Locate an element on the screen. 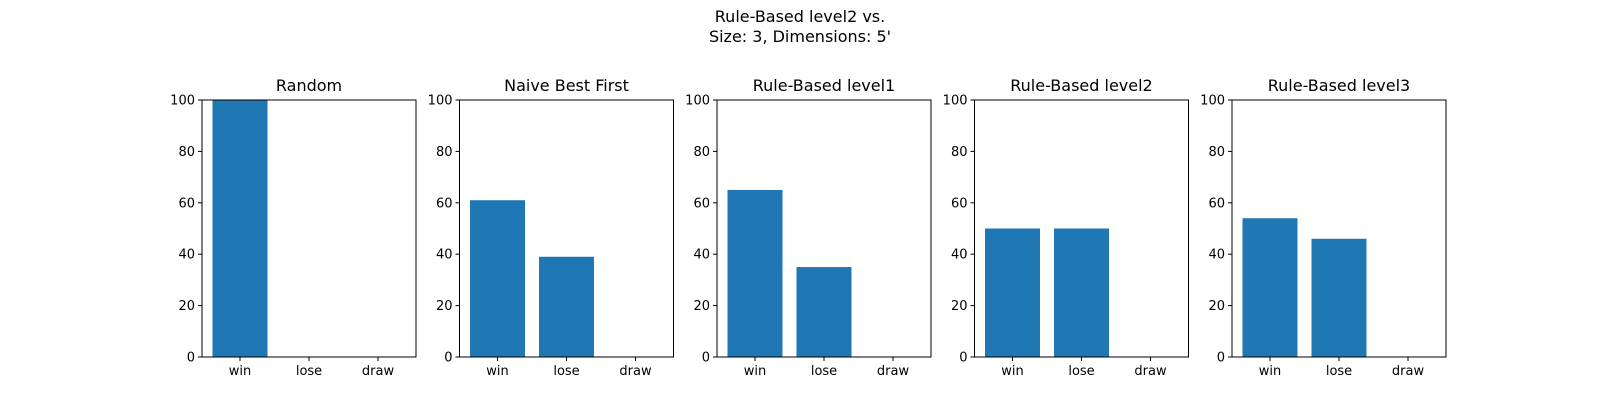 This screenshot has height=400, width=1600. subplot-title: Random is located at coordinates (309, 85).